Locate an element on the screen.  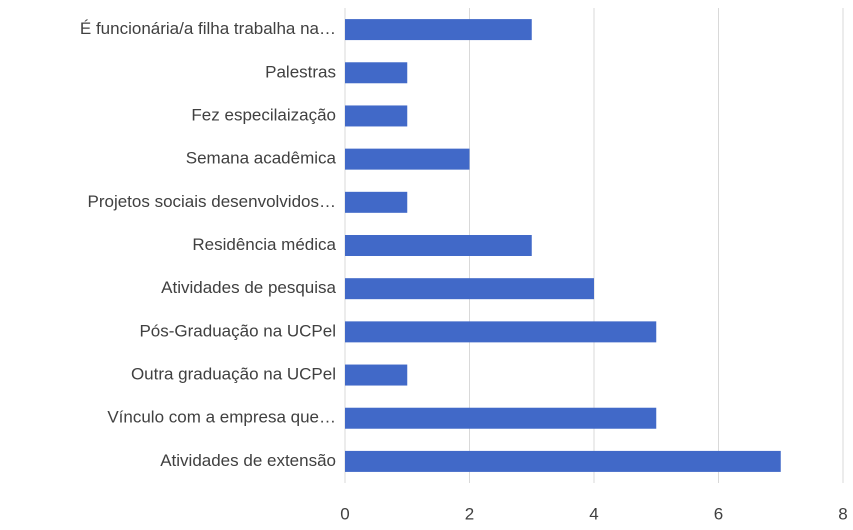
x-tick-label: 0 is located at coordinates (344, 513).